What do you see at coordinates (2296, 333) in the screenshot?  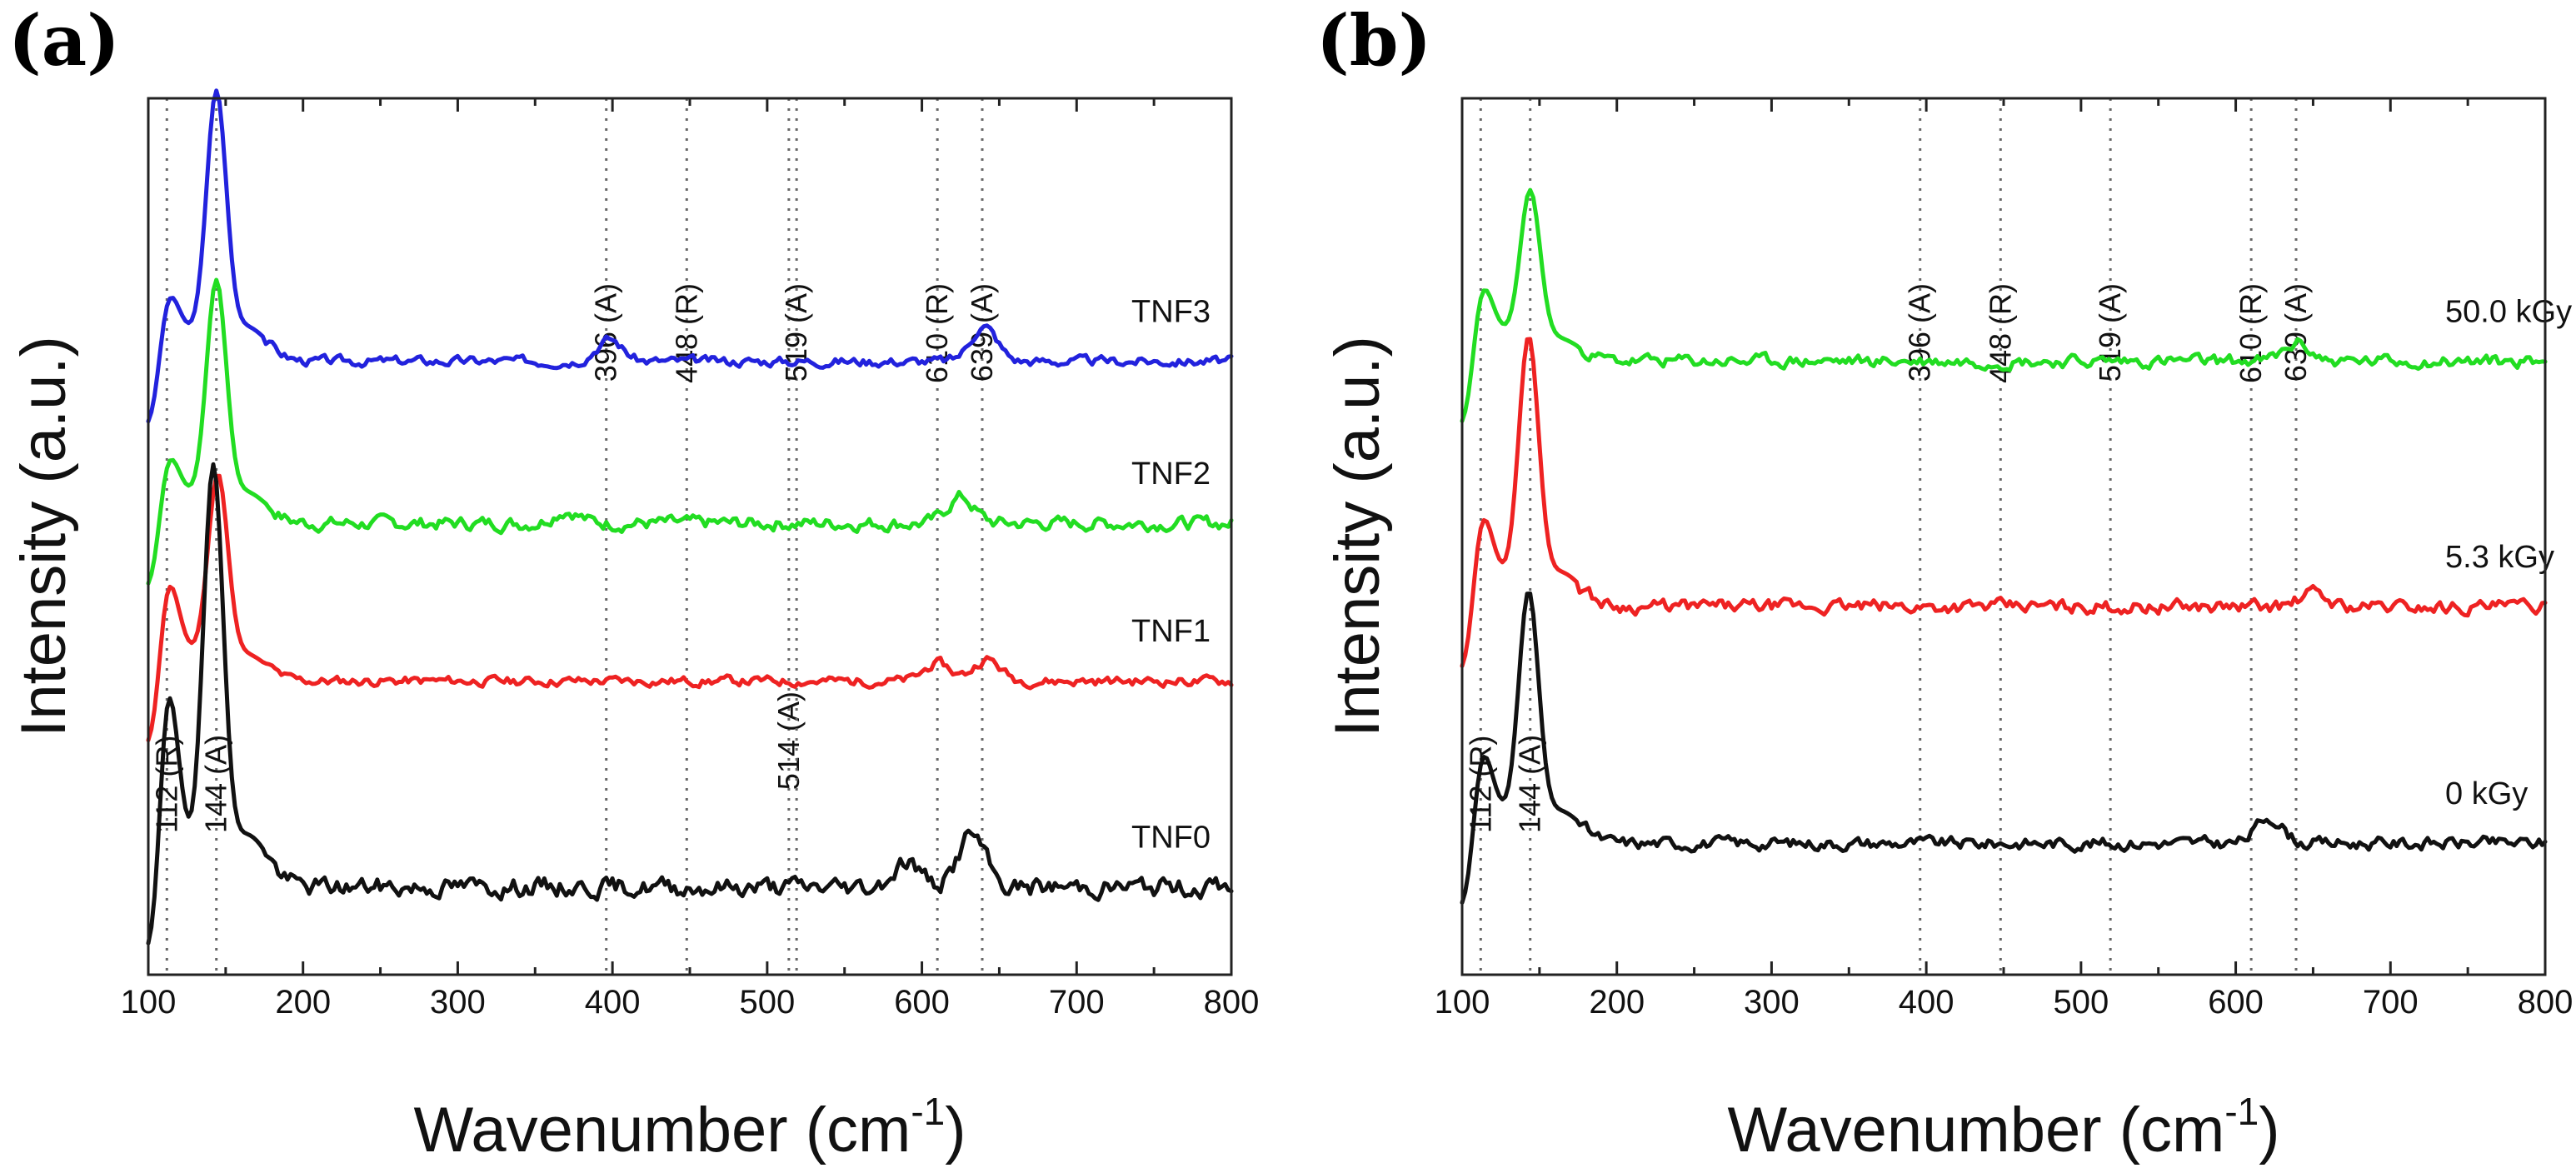 I see `peak-label-639: 639 (A)` at bounding box center [2296, 333].